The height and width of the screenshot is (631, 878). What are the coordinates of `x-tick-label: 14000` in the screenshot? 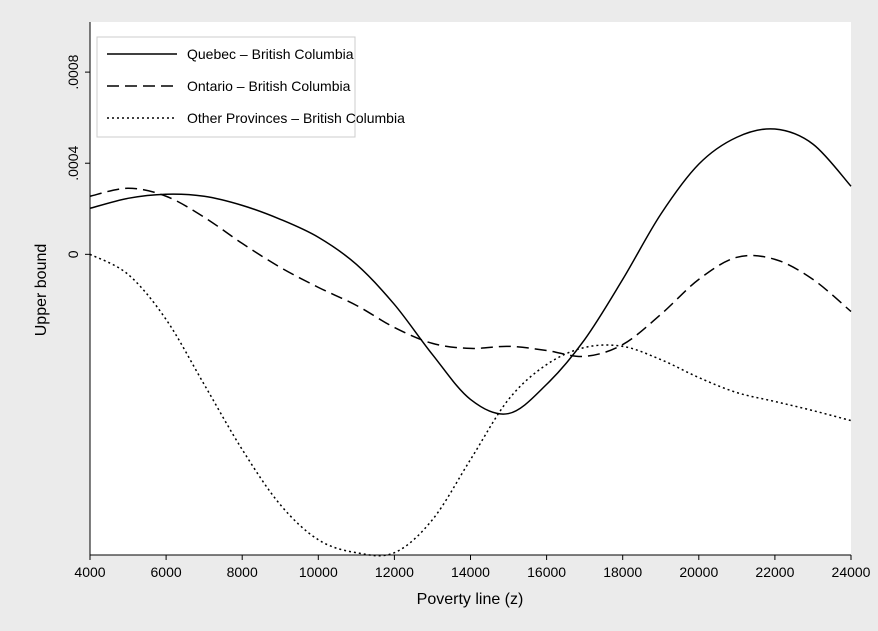 It's located at (470, 572).